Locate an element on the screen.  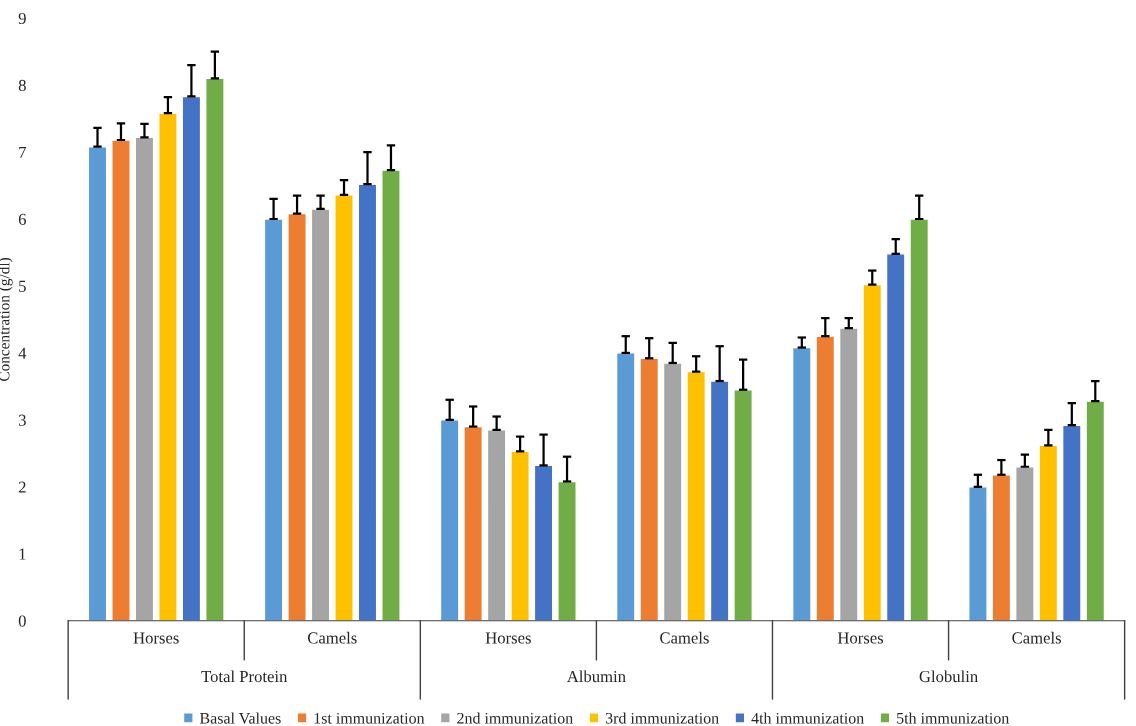
y-tick-label: 6 is located at coordinates (22, 219).